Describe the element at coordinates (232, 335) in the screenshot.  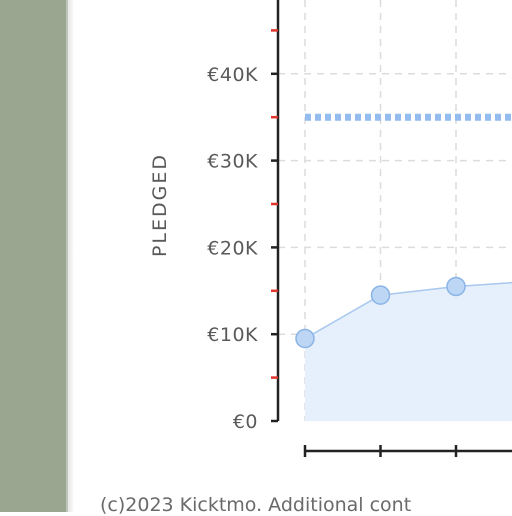
I see `y-tick-label: €10K` at that location.